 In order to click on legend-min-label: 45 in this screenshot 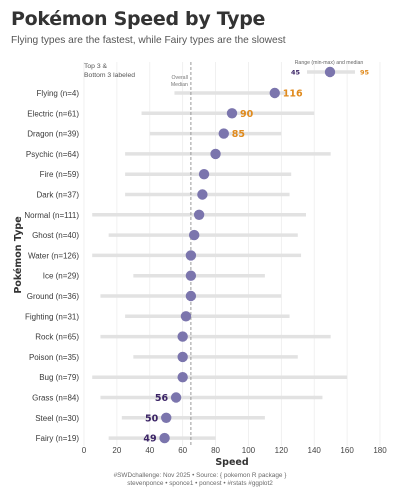, I will do `click(296, 73)`.